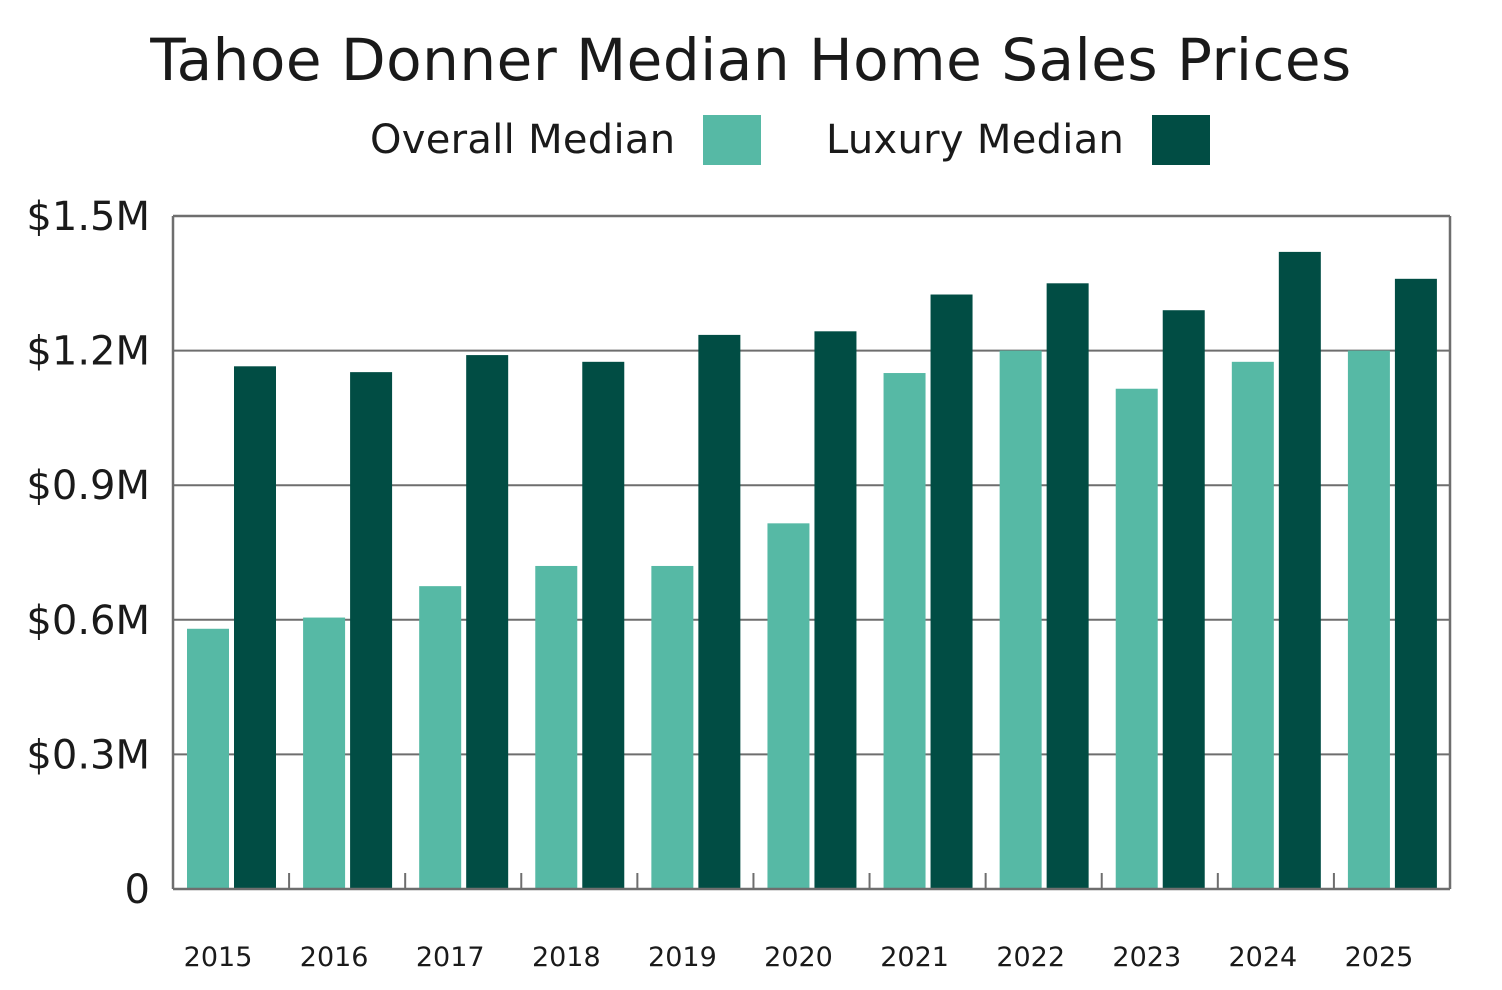 The height and width of the screenshot is (990, 1502). I want to click on x-tick-label: 2020, so click(798, 957).